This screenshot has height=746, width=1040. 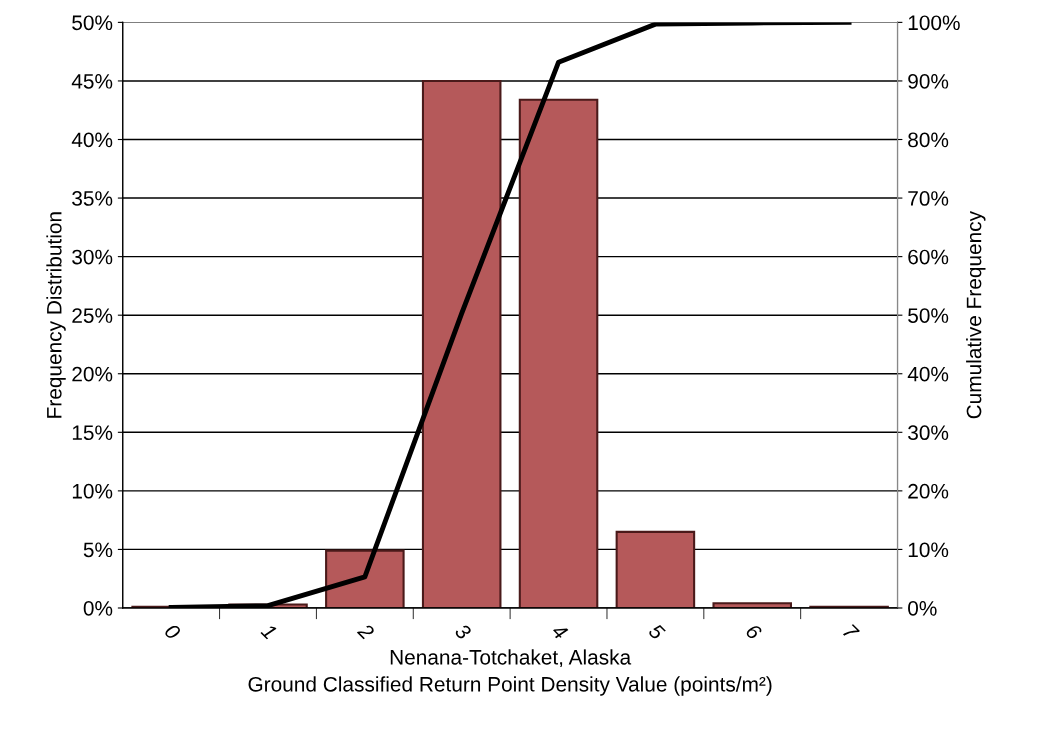 What do you see at coordinates (928, 374) in the screenshot?
I see `y2-tick-label: 40%` at bounding box center [928, 374].